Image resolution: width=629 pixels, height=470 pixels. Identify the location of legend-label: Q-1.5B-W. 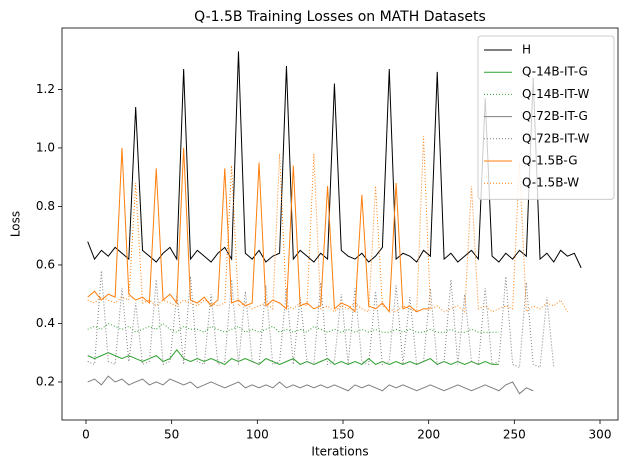
(550, 183).